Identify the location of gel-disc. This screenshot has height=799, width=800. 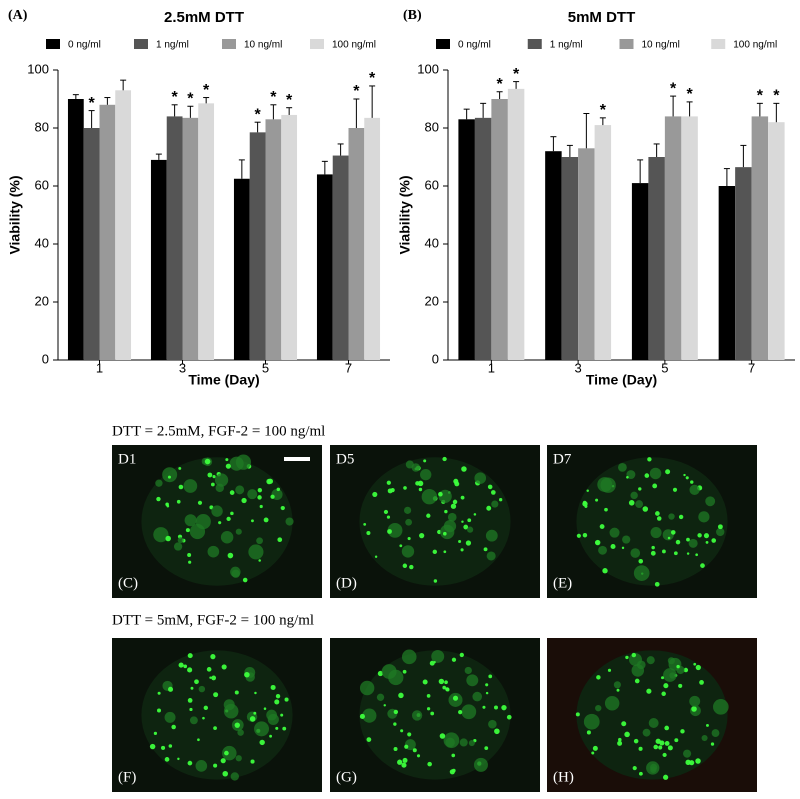
(217, 715).